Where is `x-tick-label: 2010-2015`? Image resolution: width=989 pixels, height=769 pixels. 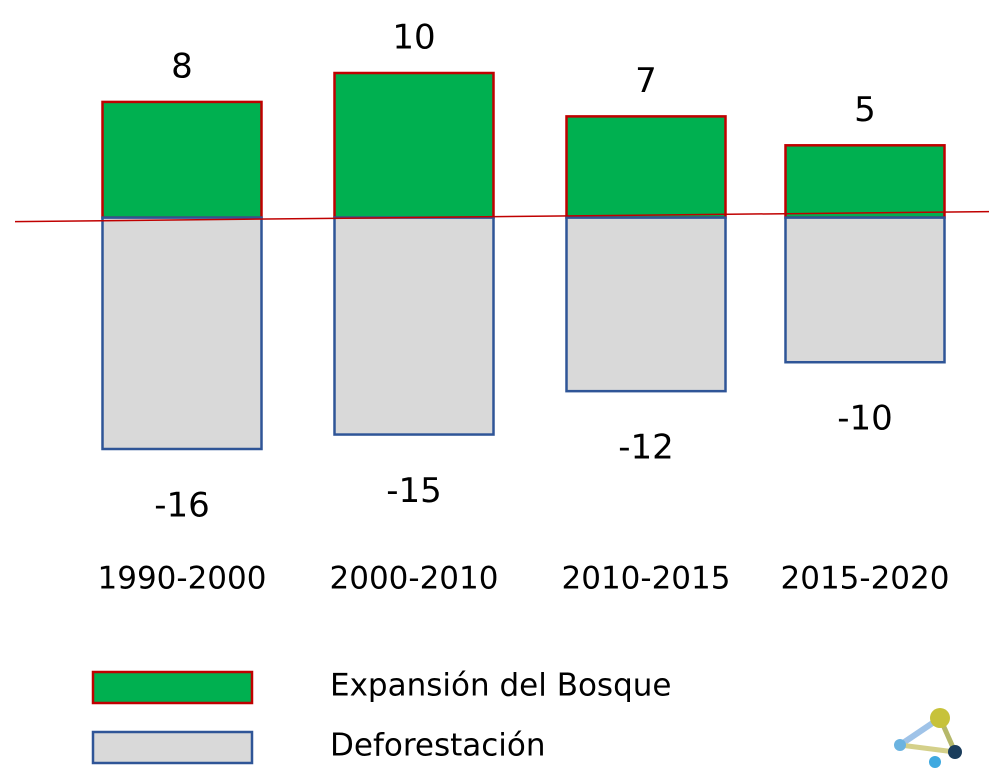 x-tick-label: 2010-2015 is located at coordinates (646, 579).